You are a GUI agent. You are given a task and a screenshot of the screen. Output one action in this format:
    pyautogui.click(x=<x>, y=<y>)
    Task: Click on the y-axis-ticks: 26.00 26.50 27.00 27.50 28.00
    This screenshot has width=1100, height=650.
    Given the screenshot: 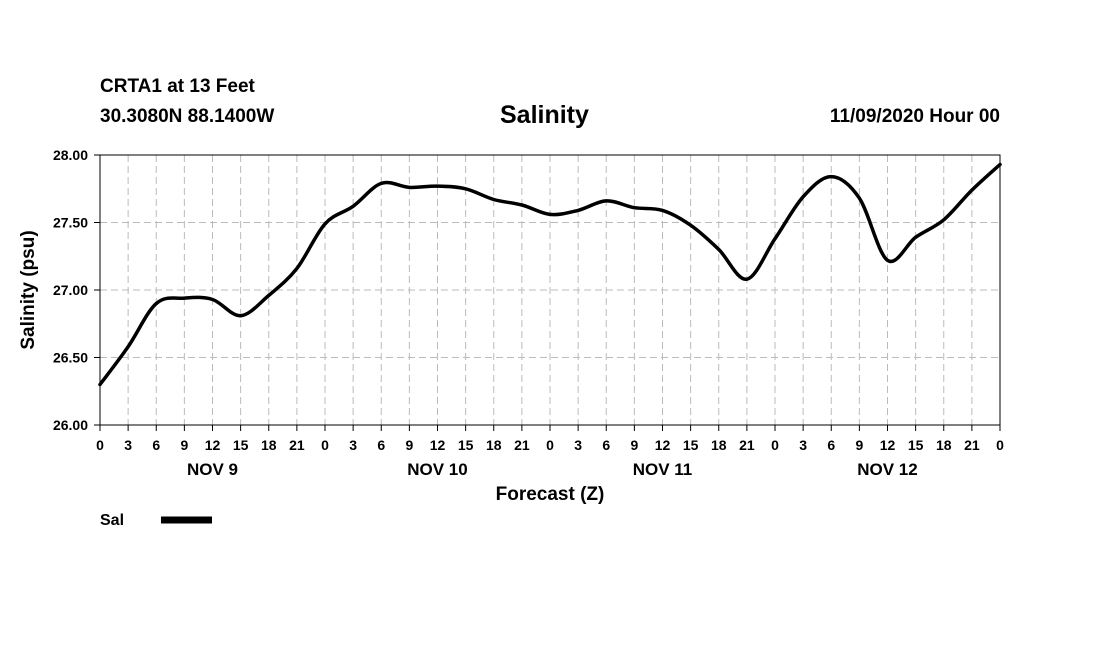 What is the action you would take?
    pyautogui.click(x=76, y=290)
    